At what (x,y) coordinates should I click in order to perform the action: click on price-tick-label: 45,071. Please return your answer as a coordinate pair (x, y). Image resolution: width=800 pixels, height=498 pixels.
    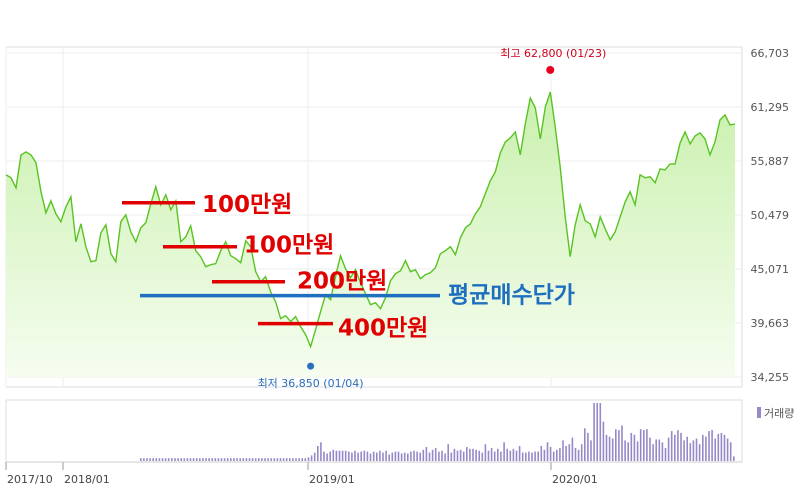
    Looking at the image, I should click on (770, 269).